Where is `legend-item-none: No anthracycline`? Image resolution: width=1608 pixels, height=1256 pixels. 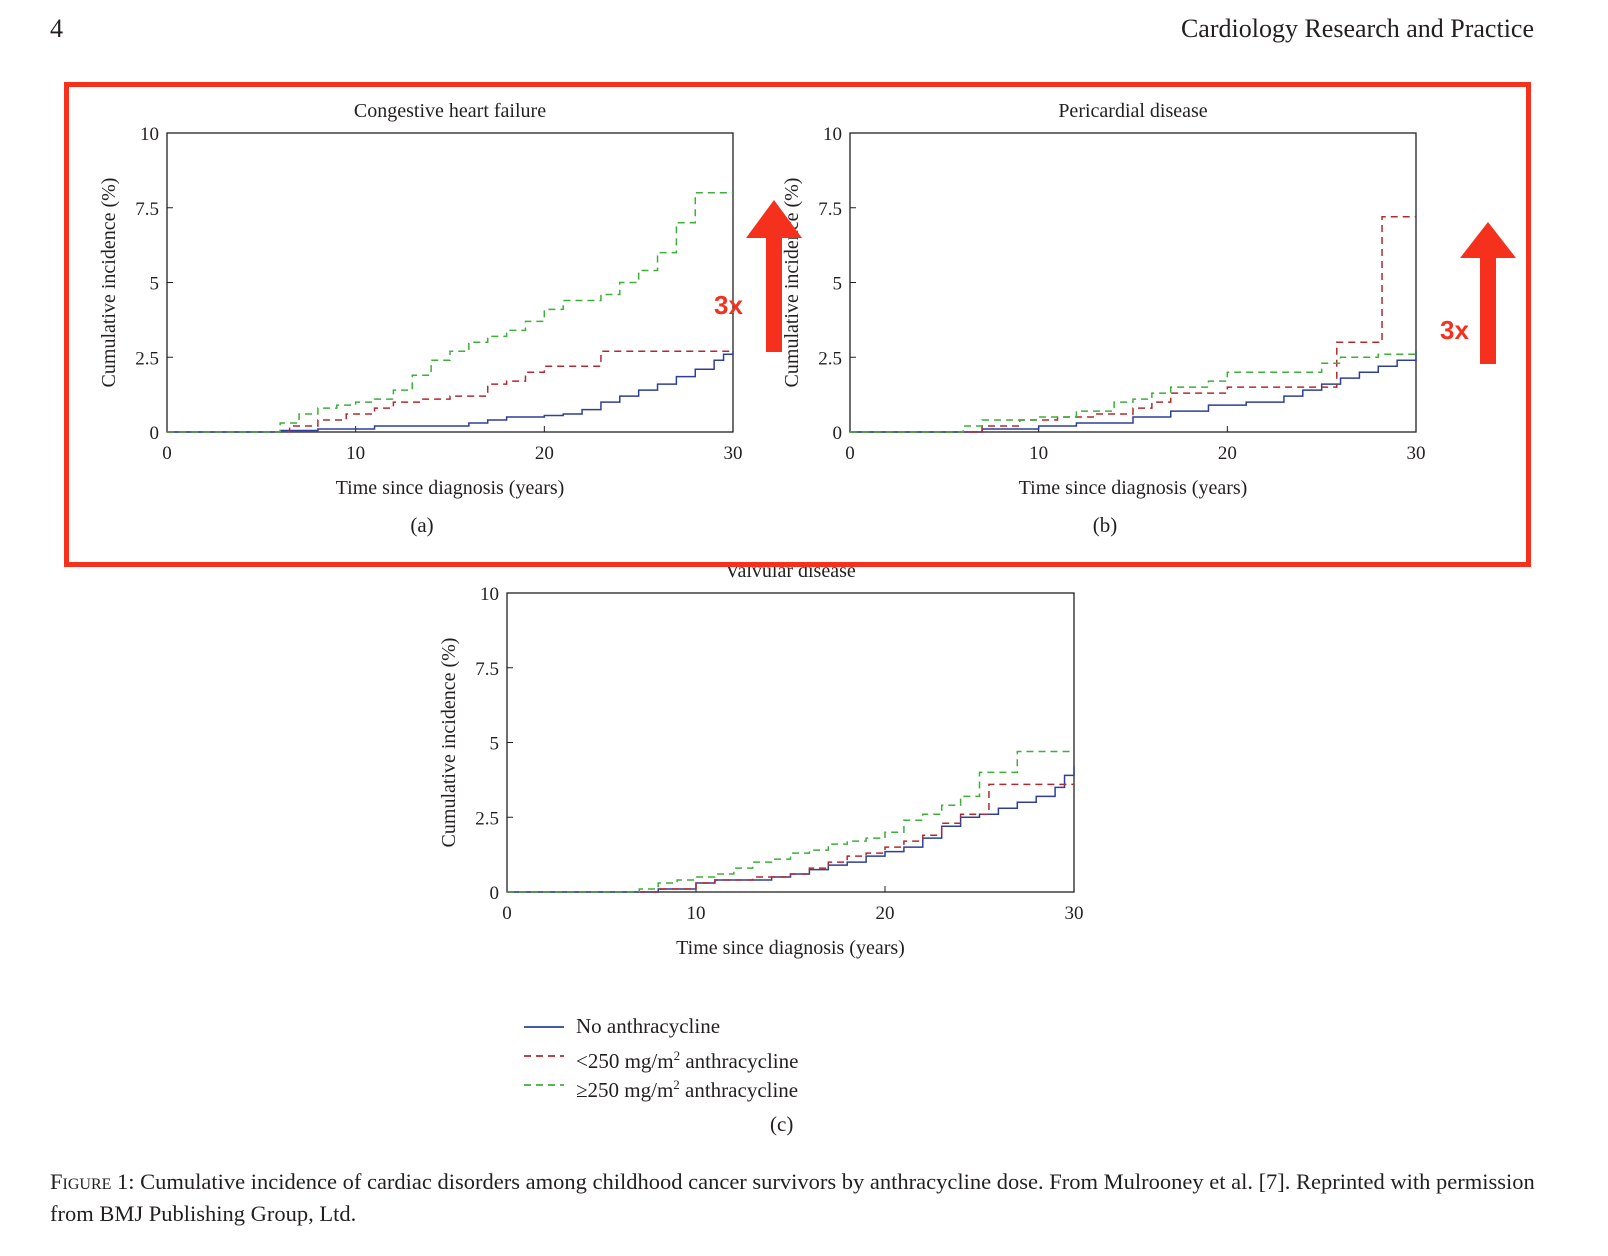 legend-item-none: No anthracycline is located at coordinates (661, 1026).